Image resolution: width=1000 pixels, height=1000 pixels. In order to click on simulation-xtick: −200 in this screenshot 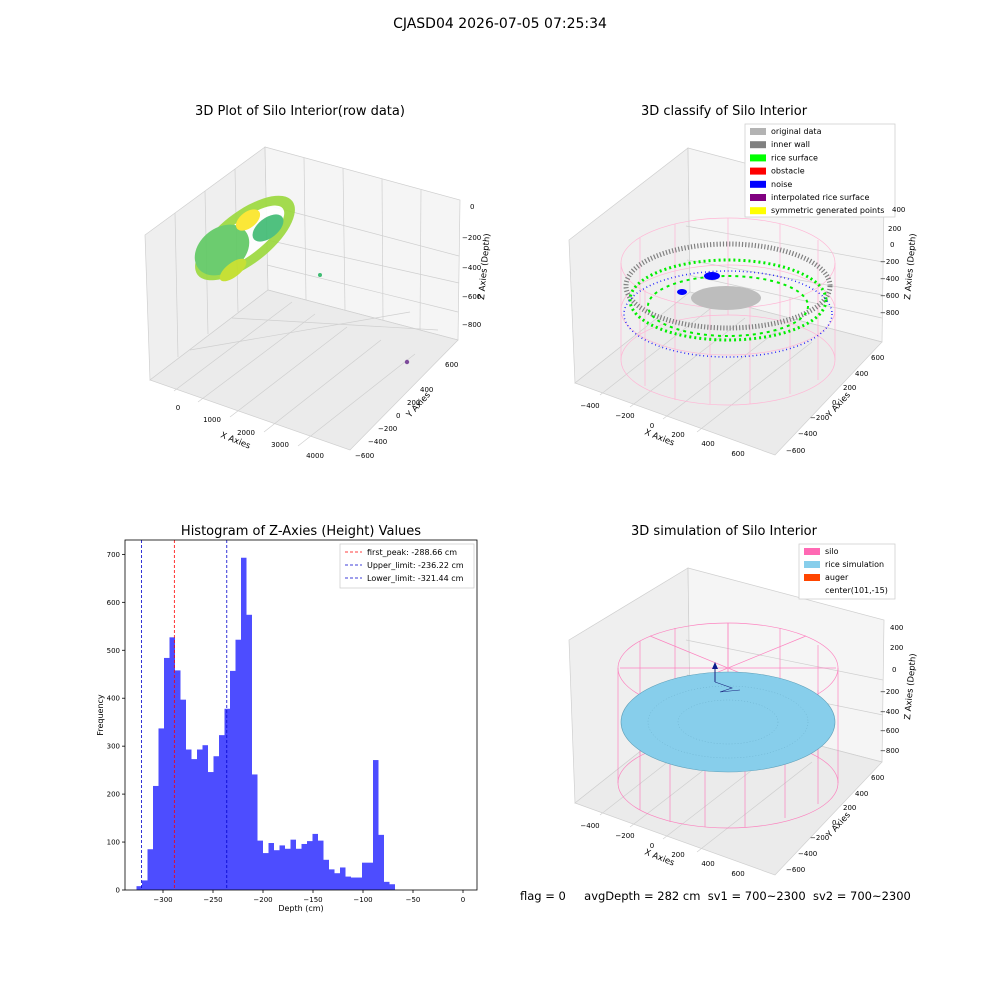, I will do `click(624, 836)`.